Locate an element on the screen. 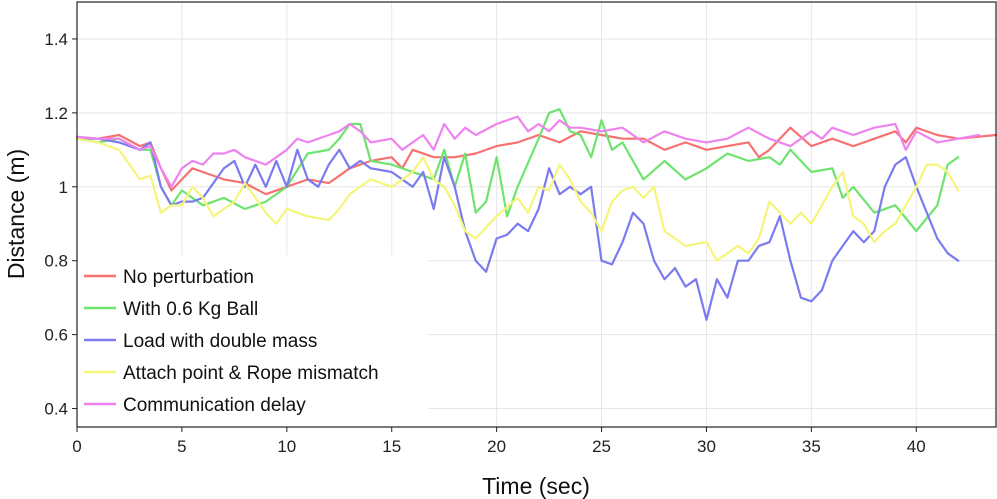 The width and height of the screenshot is (997, 499). x-tick-label: 5 is located at coordinates (181, 446).